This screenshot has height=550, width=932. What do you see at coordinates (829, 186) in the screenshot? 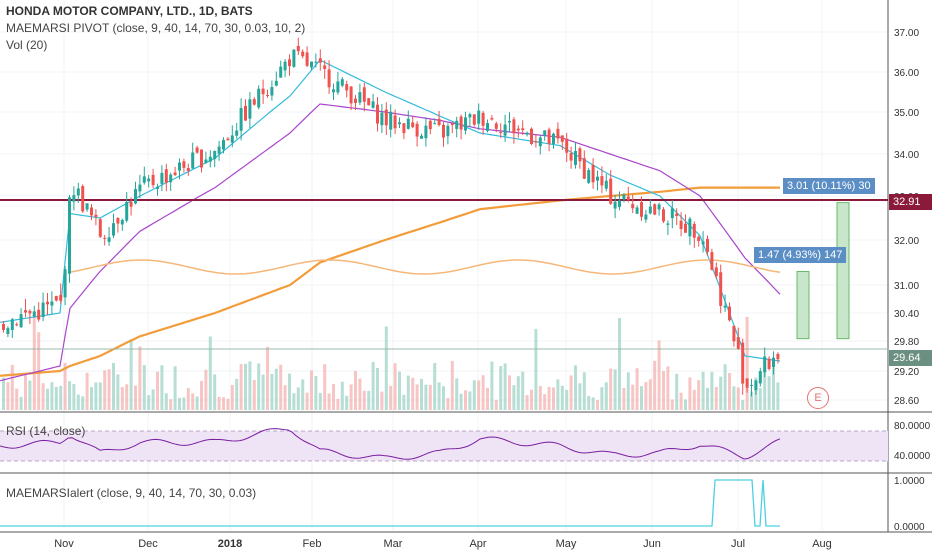
I see `measure-long-badge: 3.01 (10.11%) 30` at bounding box center [829, 186].